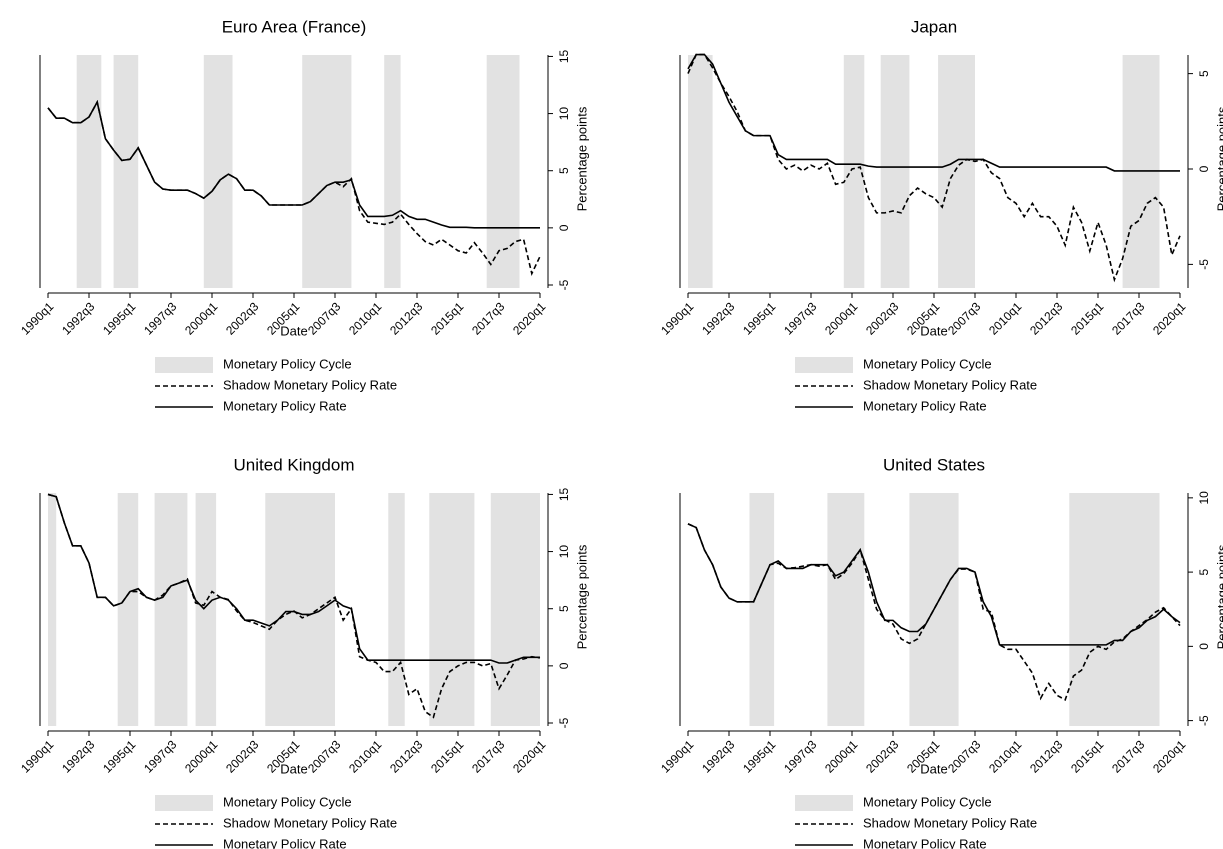 The width and height of the screenshot is (1223, 849). I want to click on chart-title: United States, so click(934, 464).